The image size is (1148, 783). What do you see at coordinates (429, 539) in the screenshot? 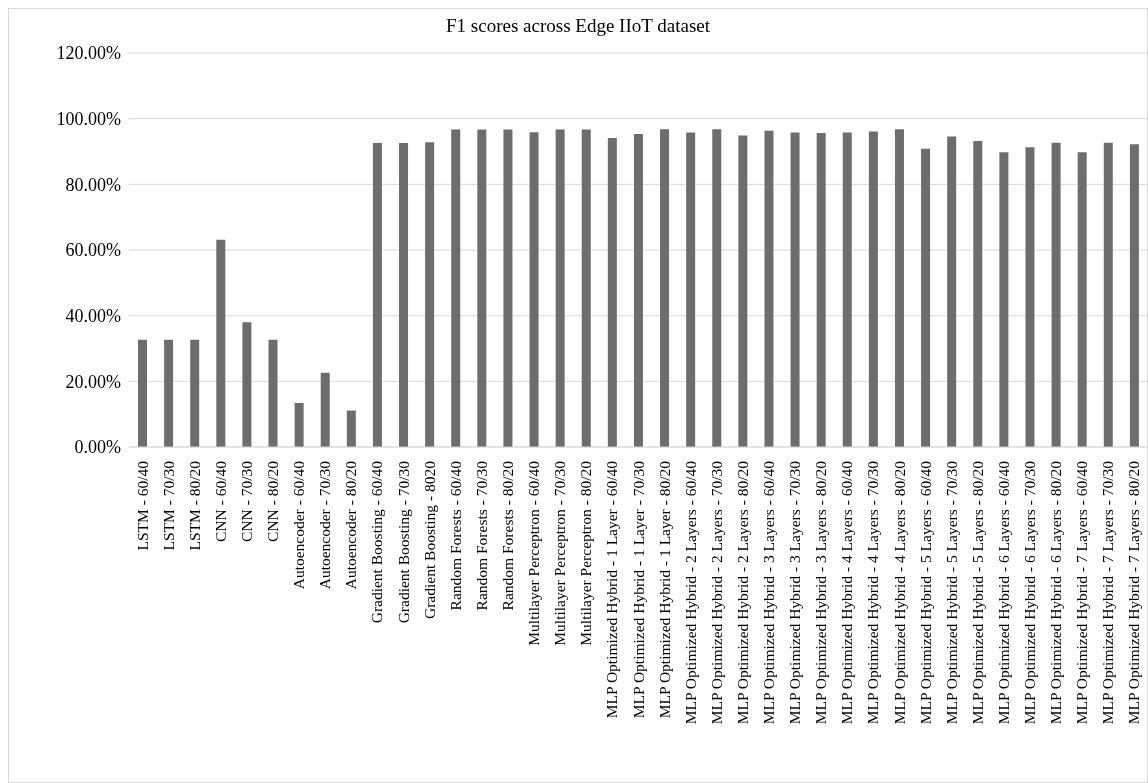
I see `x-tick-label: Gradient Boosting - 8020` at bounding box center [429, 539].